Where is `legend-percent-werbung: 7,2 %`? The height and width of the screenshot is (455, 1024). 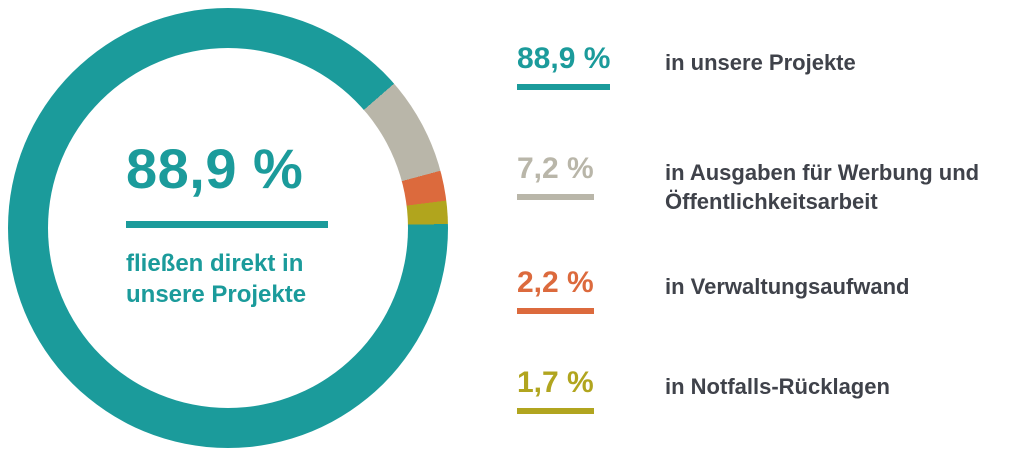
legend-percent-werbung: 7,2 % is located at coordinates (555, 176).